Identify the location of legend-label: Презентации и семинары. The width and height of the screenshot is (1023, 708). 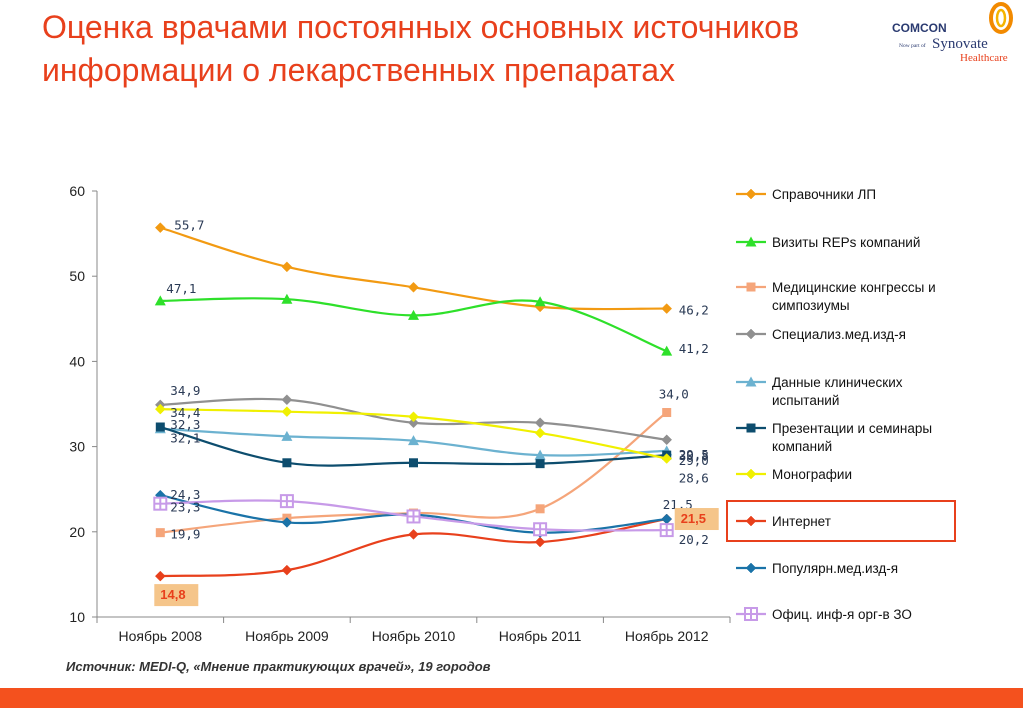
(852, 428).